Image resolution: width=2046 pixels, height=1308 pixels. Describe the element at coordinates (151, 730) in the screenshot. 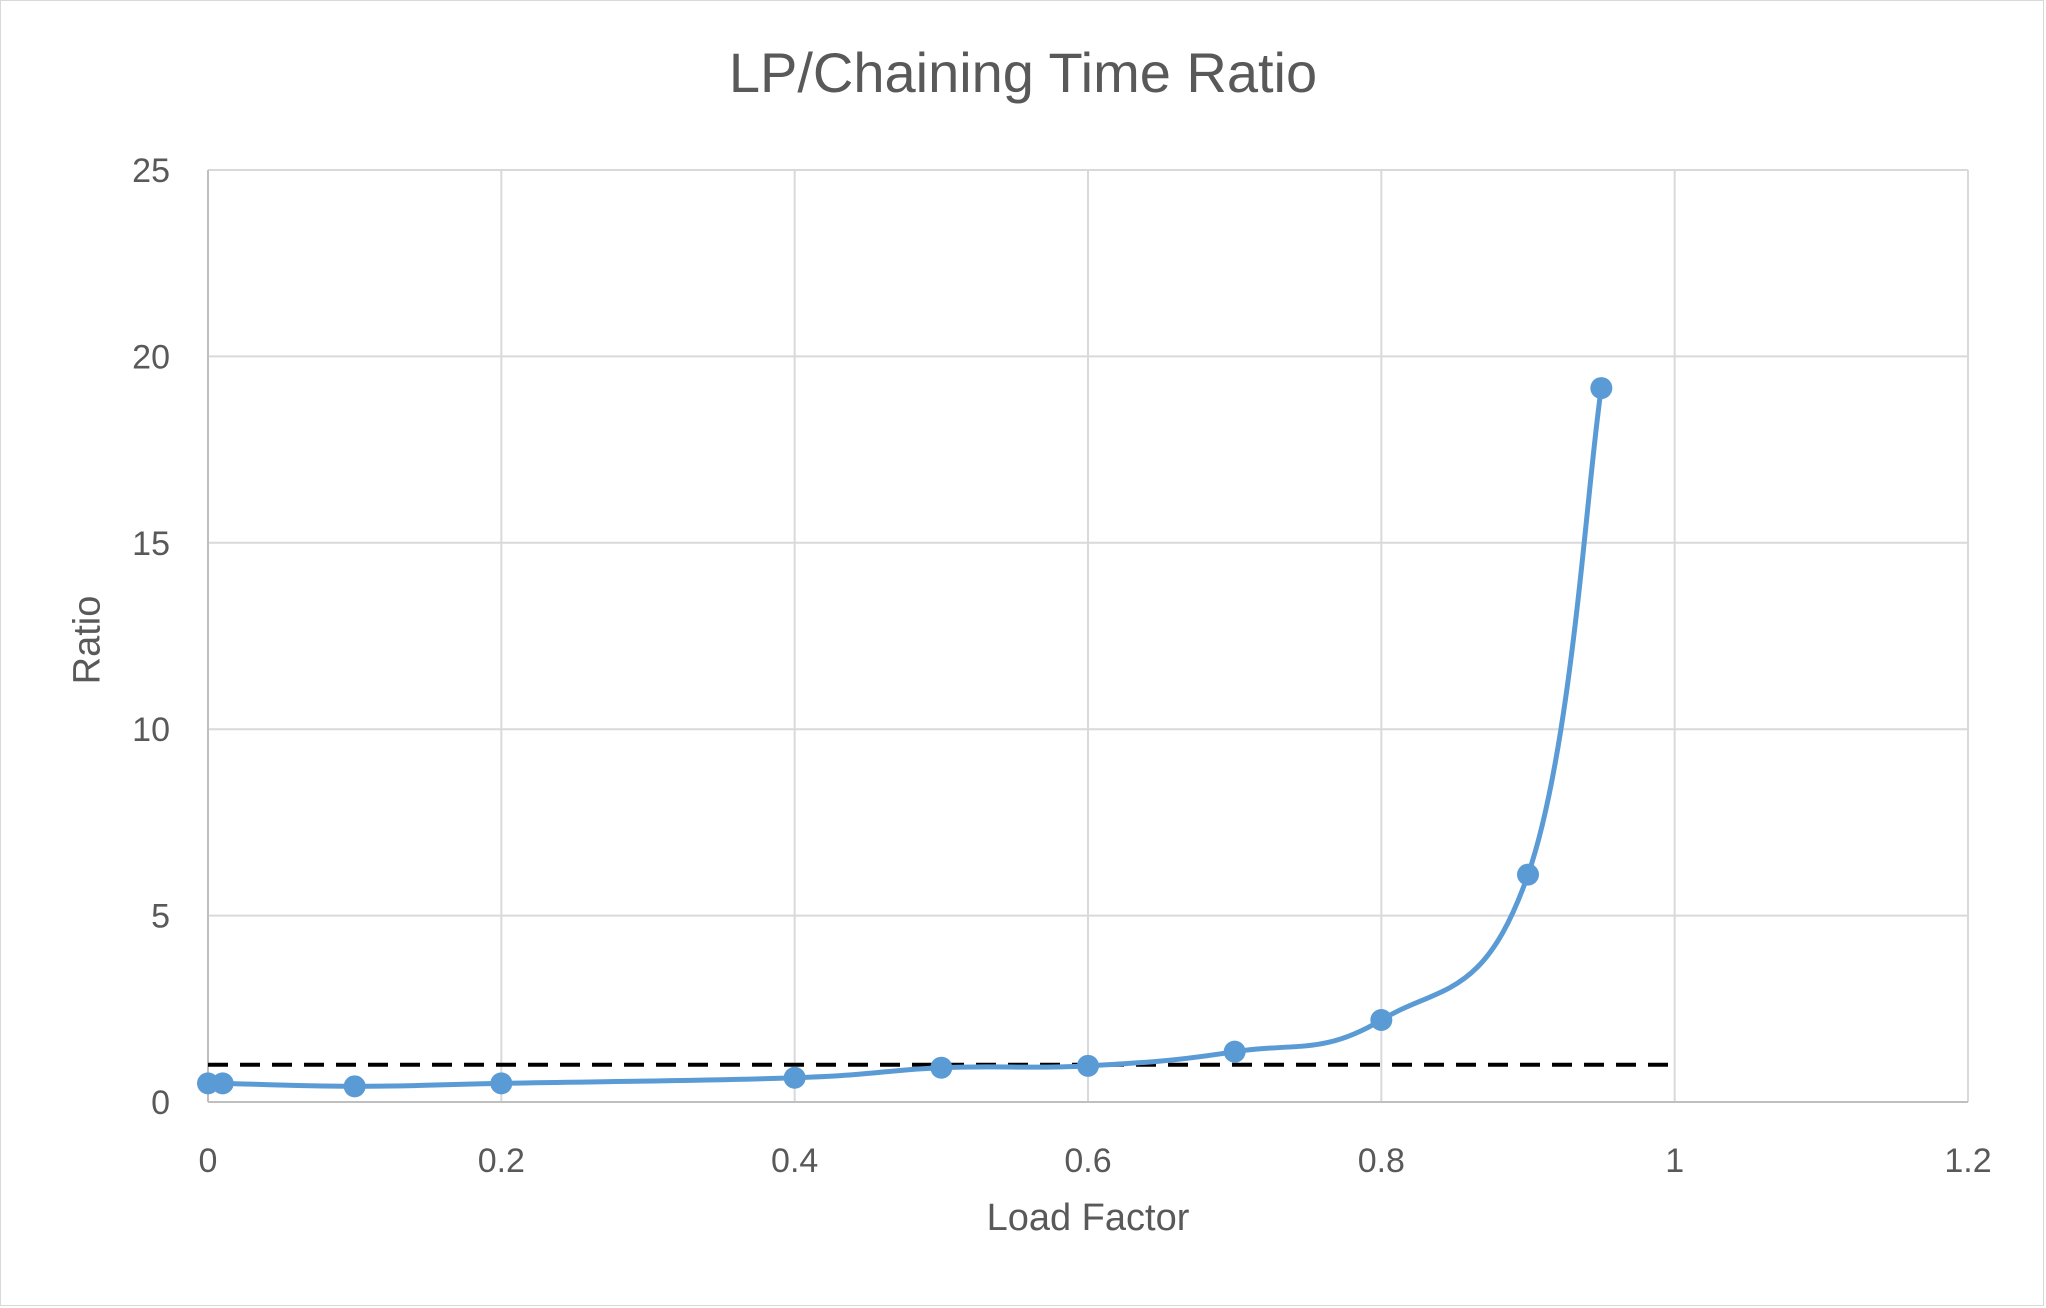

I see `y-tick-label: 10` at that location.